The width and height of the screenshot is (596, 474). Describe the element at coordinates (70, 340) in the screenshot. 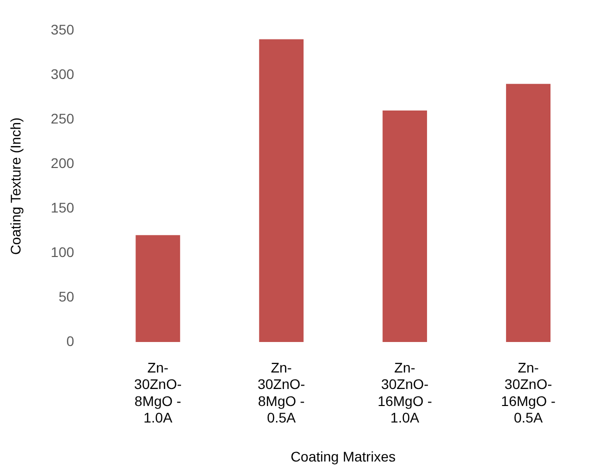

I see `y-tick-label: 0` at that location.